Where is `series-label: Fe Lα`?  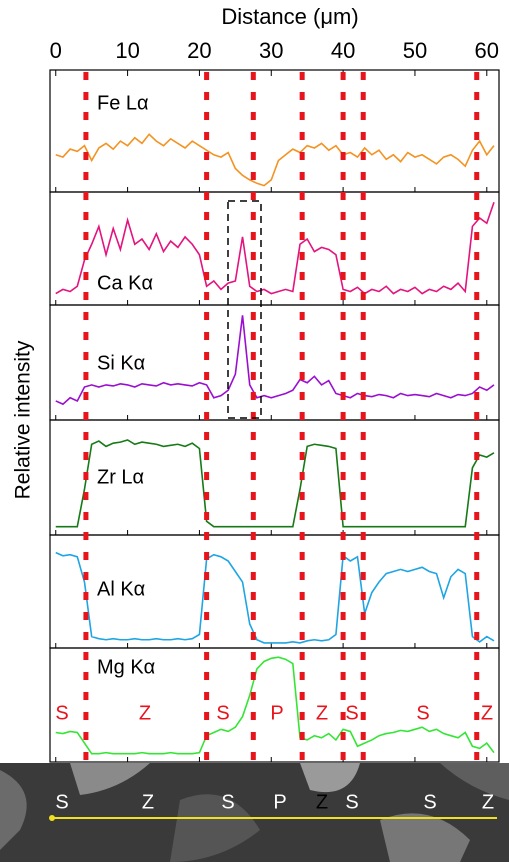
series-label: Fe Lα is located at coordinates (123, 103).